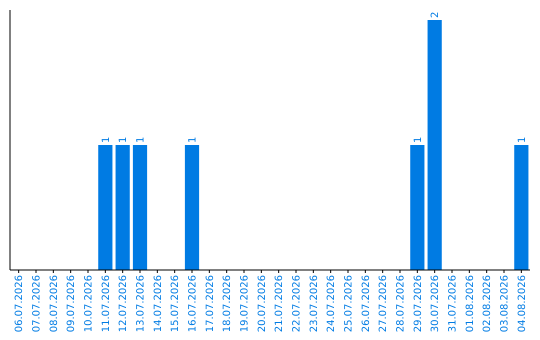 The height and width of the screenshot is (340, 540). Describe the element at coordinates (384, 303) in the screenshot. I see `x-tick-label: 27.07.2026` at that location.